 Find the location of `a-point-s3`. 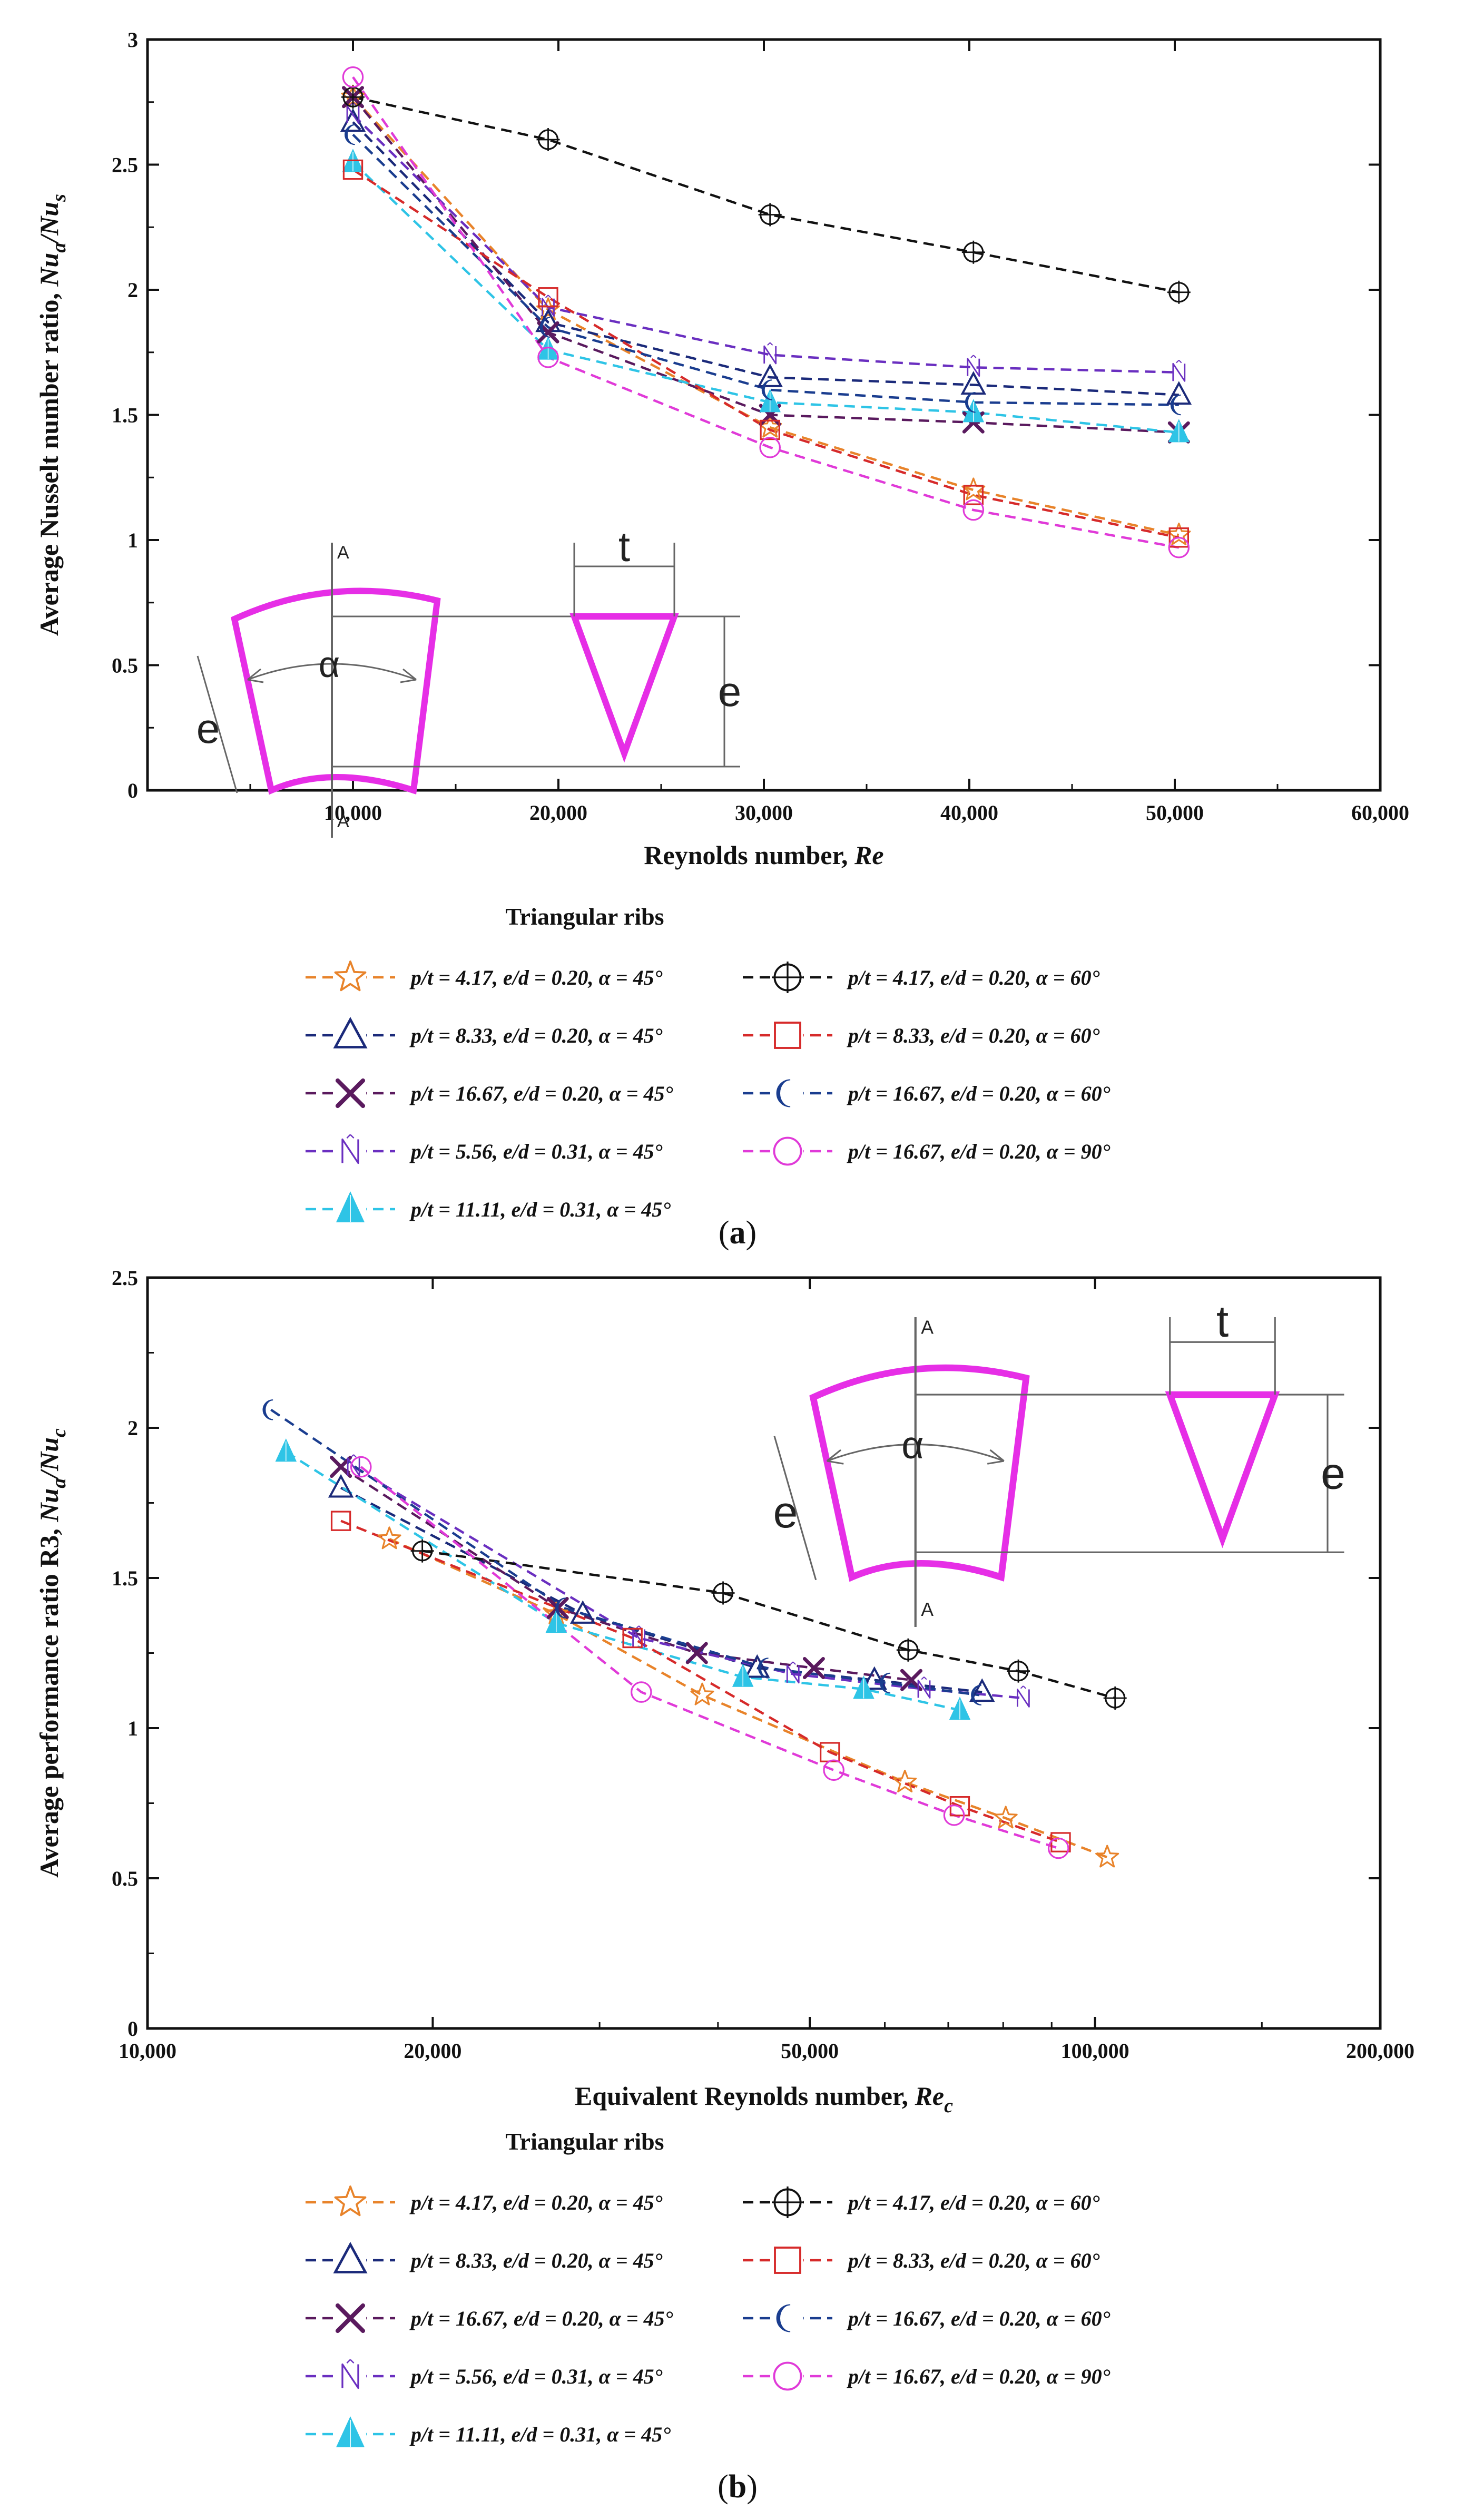

a-point-s3 is located at coordinates (973, 366).